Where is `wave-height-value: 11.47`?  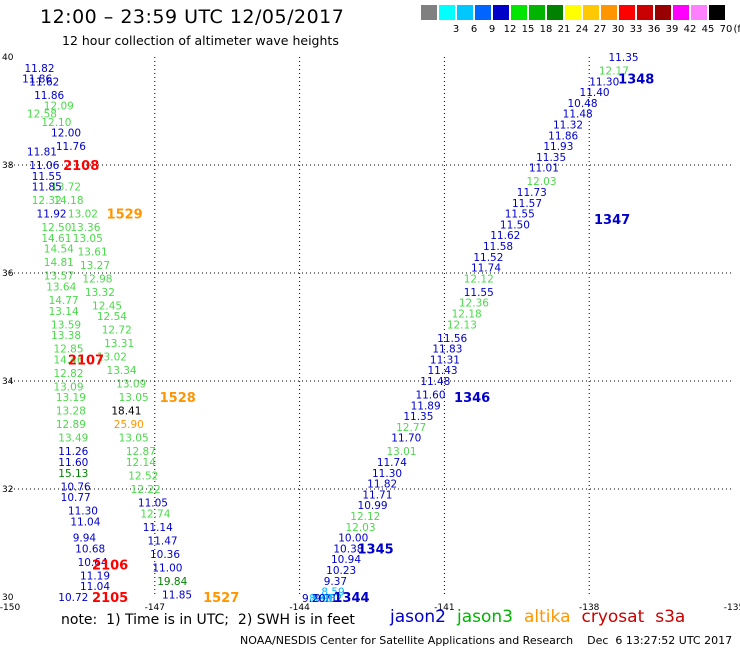
wave-height-value: 11.47 is located at coordinates (163, 541).